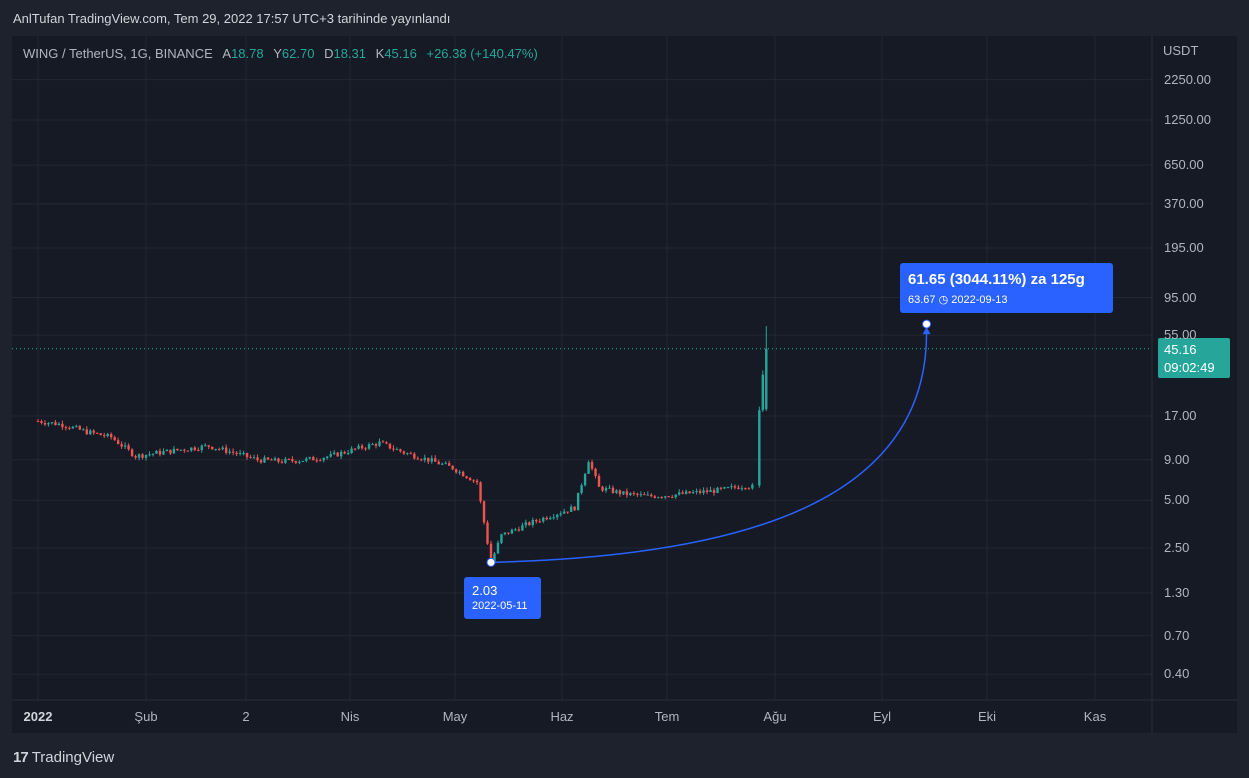 This screenshot has height=778, width=1249. Describe the element at coordinates (277, 53) in the screenshot. I see `high-label: Y` at that location.